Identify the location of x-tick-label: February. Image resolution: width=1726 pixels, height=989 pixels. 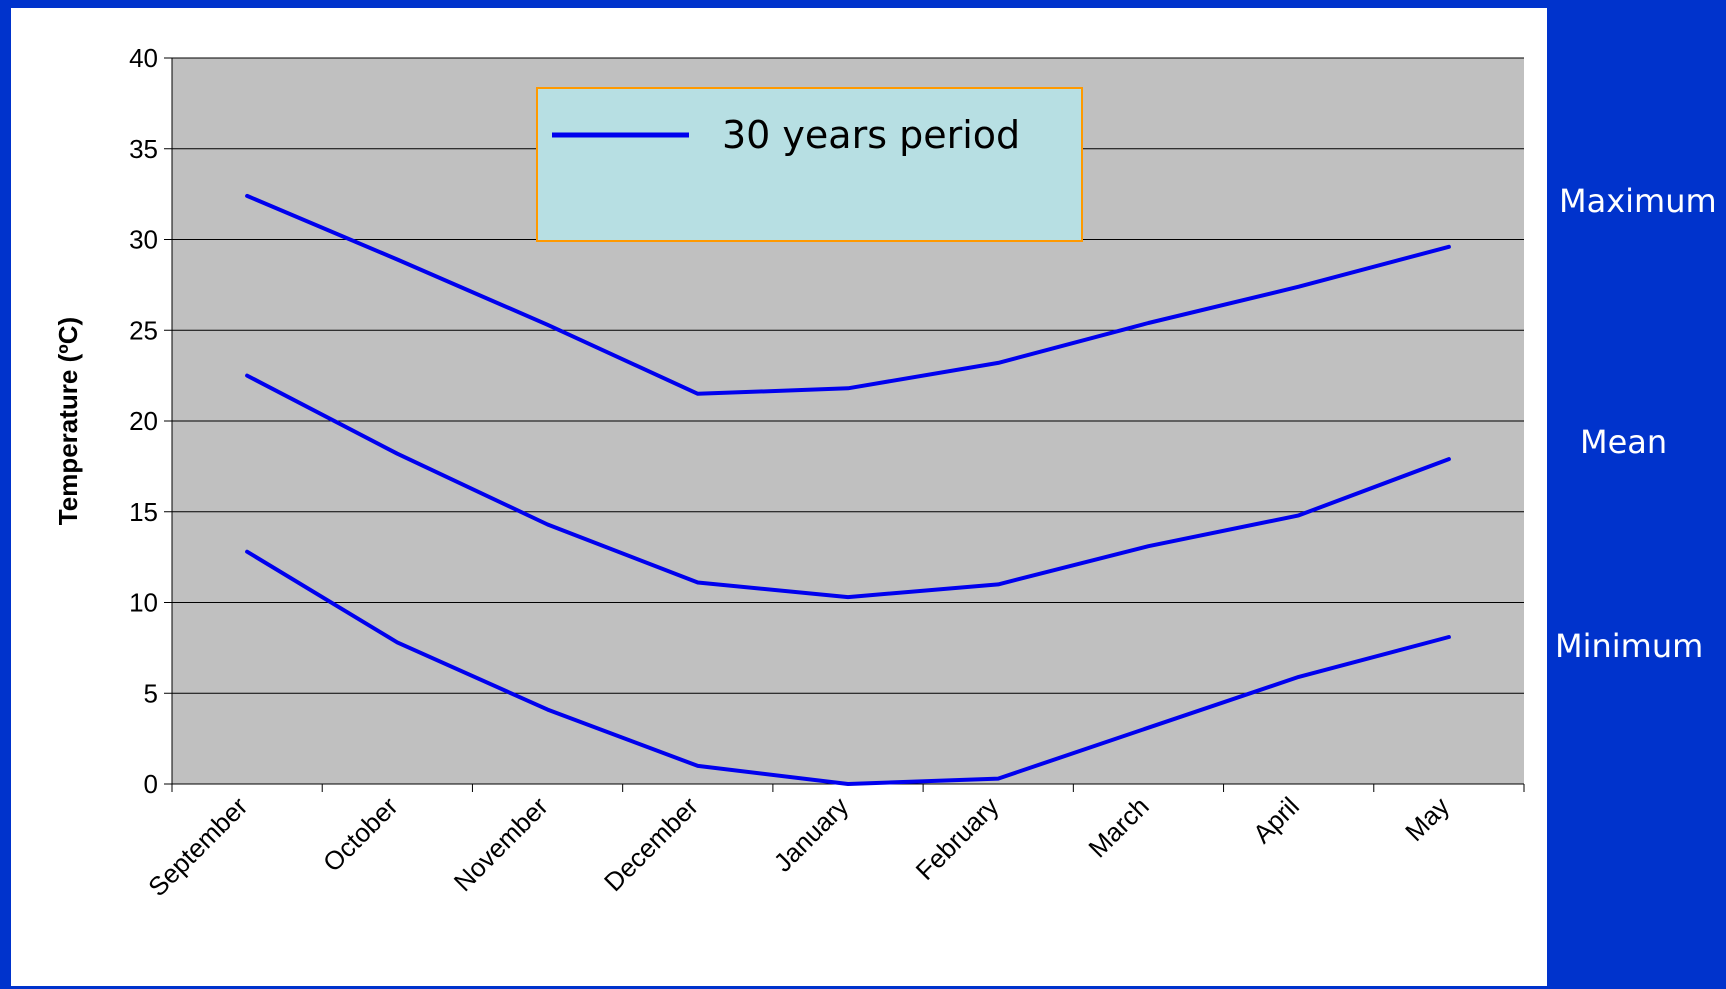
(957, 838).